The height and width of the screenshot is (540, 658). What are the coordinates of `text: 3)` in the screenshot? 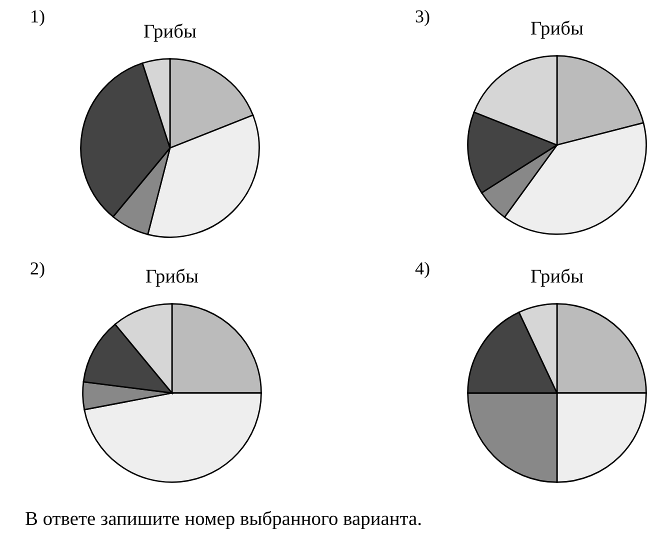 It's located at (423, 18).